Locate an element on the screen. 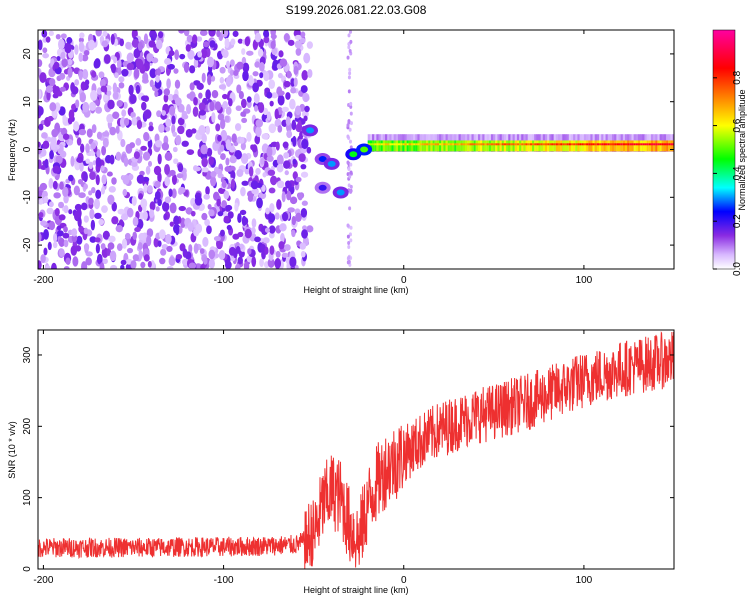 The width and height of the screenshot is (750, 600). x-tick-label: 0 is located at coordinates (404, 580).